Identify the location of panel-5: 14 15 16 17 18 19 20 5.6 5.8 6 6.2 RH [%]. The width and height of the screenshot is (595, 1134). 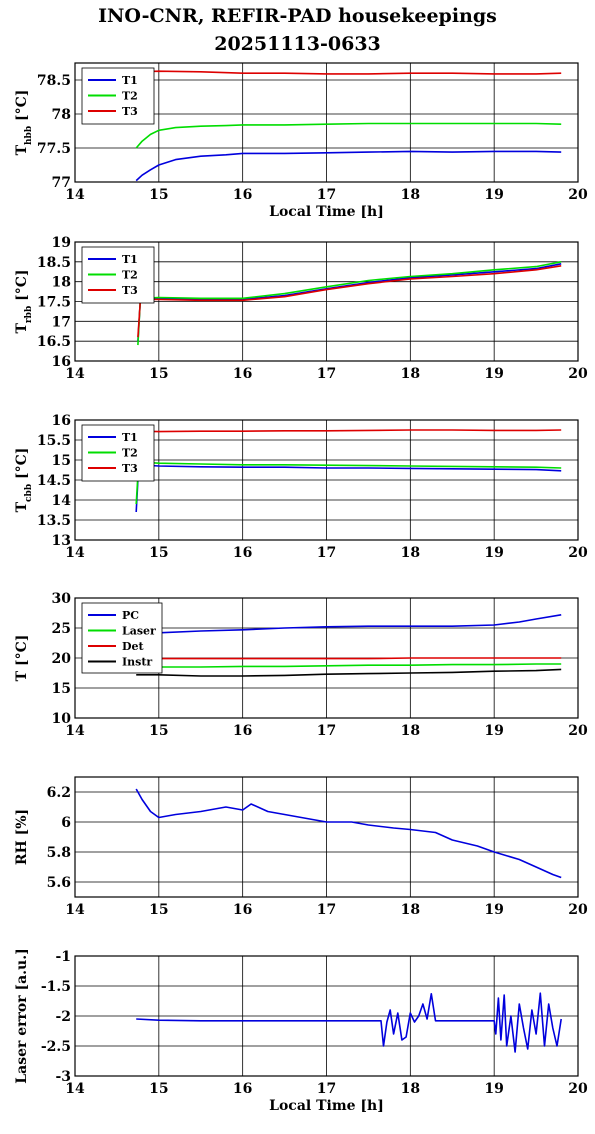
(301, 847).